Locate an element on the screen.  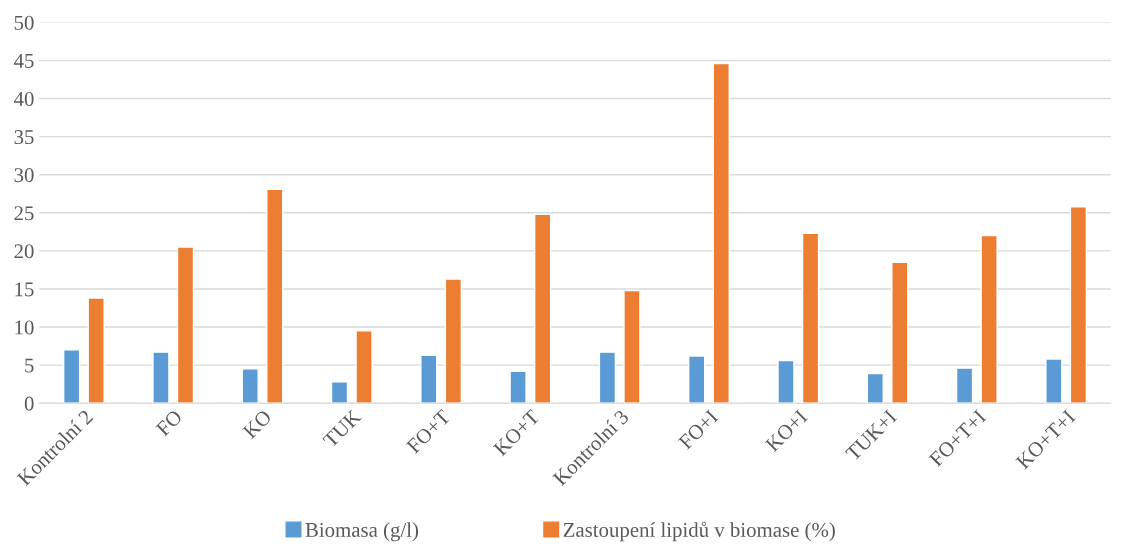
legend-label: Biomasa (g/l) is located at coordinates (362, 532).